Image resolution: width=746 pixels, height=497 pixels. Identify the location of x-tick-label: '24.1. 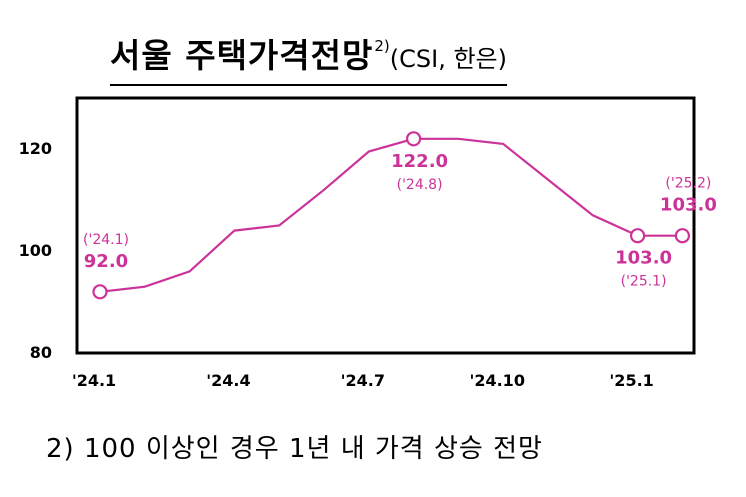
(94, 380).